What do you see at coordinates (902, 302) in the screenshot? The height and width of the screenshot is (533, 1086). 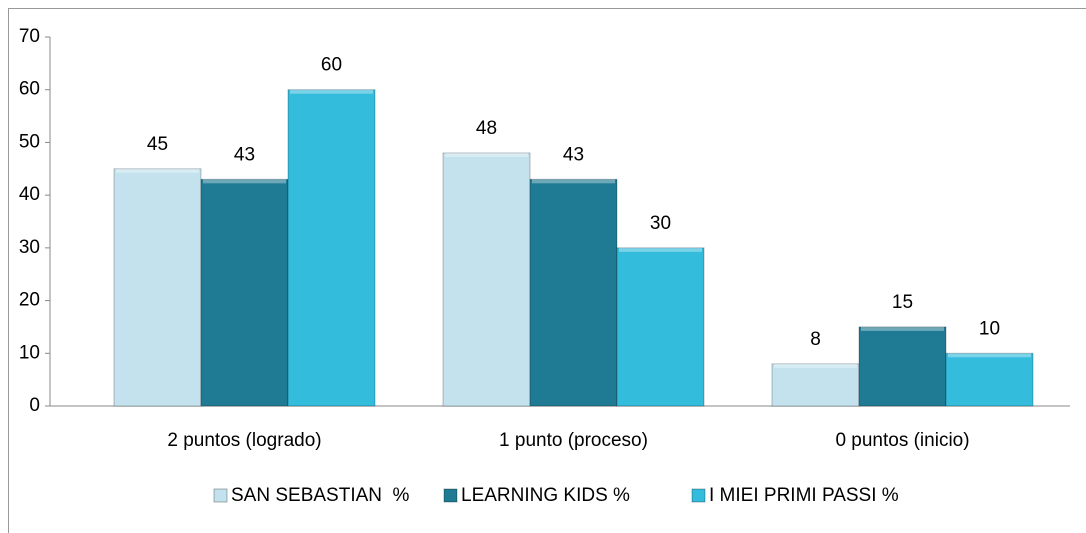 I see `data-label: 15` at bounding box center [902, 302].